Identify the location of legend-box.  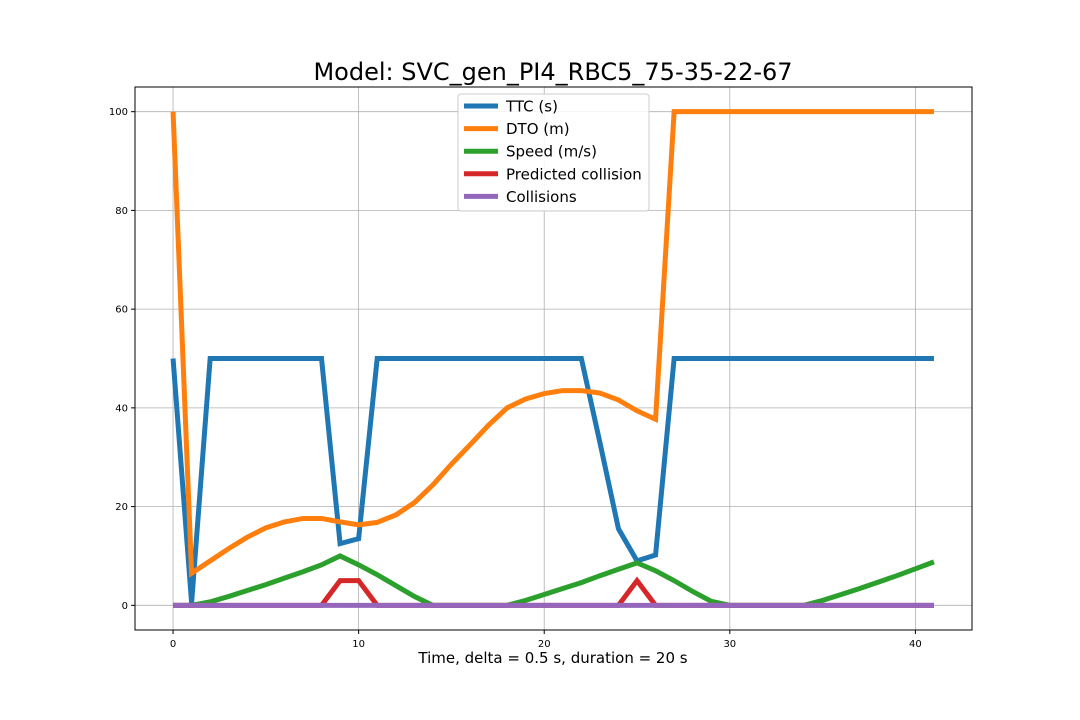
(553, 152).